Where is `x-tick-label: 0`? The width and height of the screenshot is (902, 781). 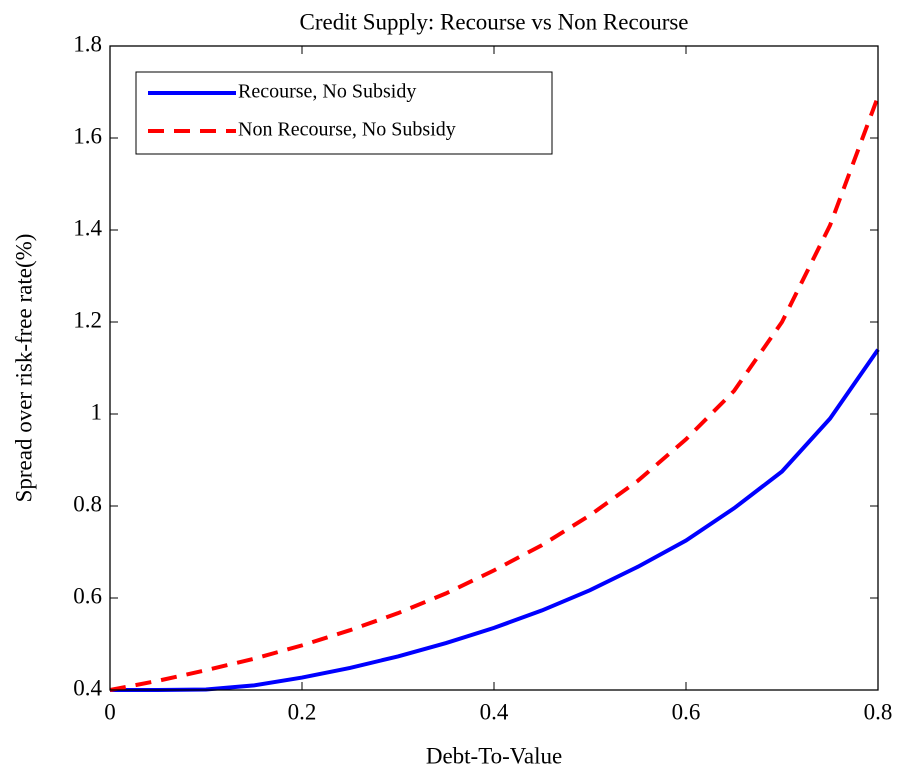 x-tick-label: 0 is located at coordinates (110, 711).